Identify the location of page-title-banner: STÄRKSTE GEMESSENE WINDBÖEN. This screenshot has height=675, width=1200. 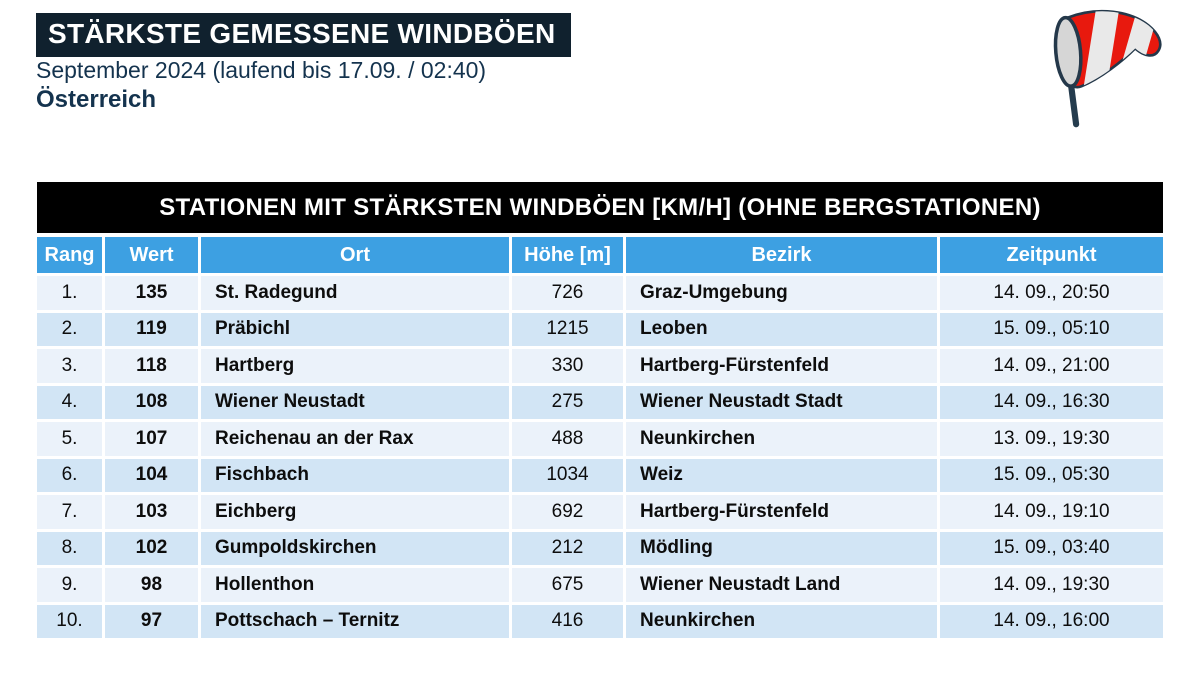
(304, 35).